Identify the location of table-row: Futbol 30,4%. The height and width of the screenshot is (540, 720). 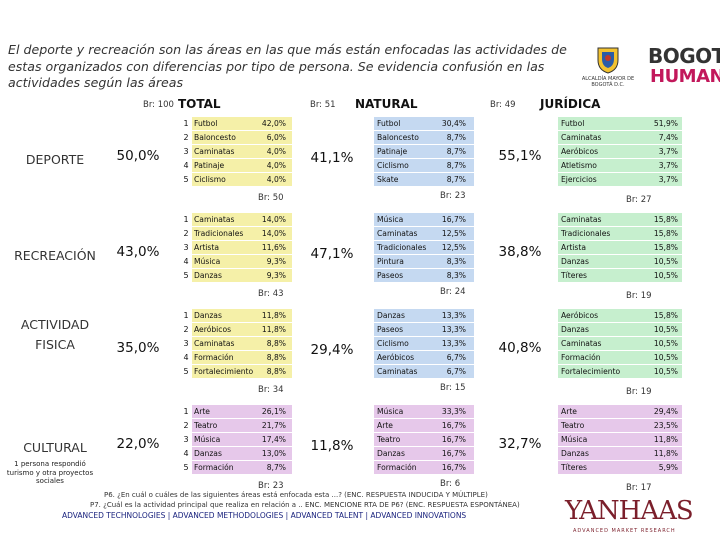
(424, 124).